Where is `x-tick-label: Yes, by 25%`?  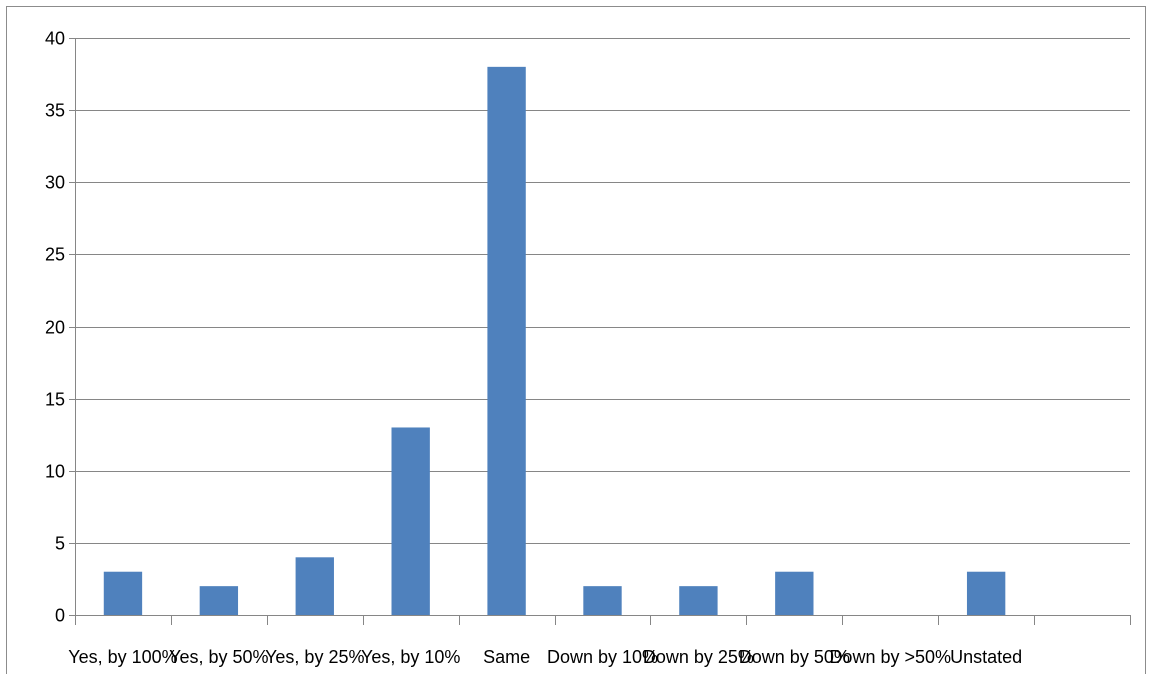 x-tick-label: Yes, by 25% is located at coordinates (314, 657).